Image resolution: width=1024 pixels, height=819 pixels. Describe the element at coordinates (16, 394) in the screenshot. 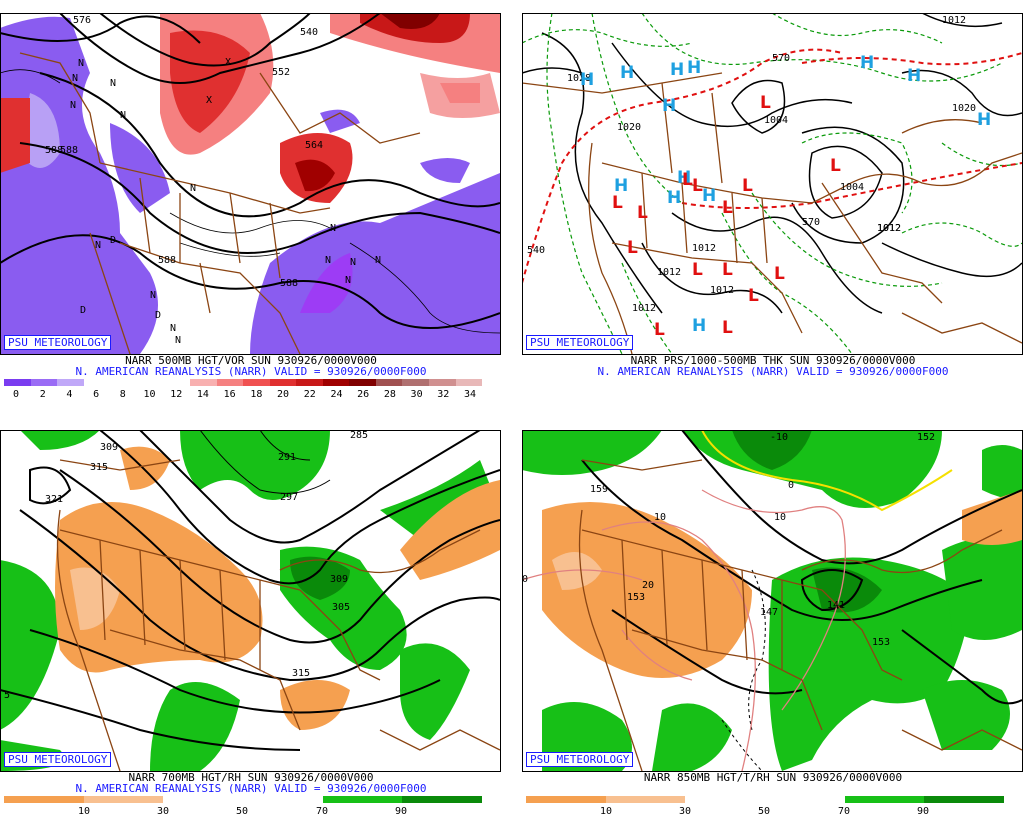

I see `colorbar-tick: 0` at that location.